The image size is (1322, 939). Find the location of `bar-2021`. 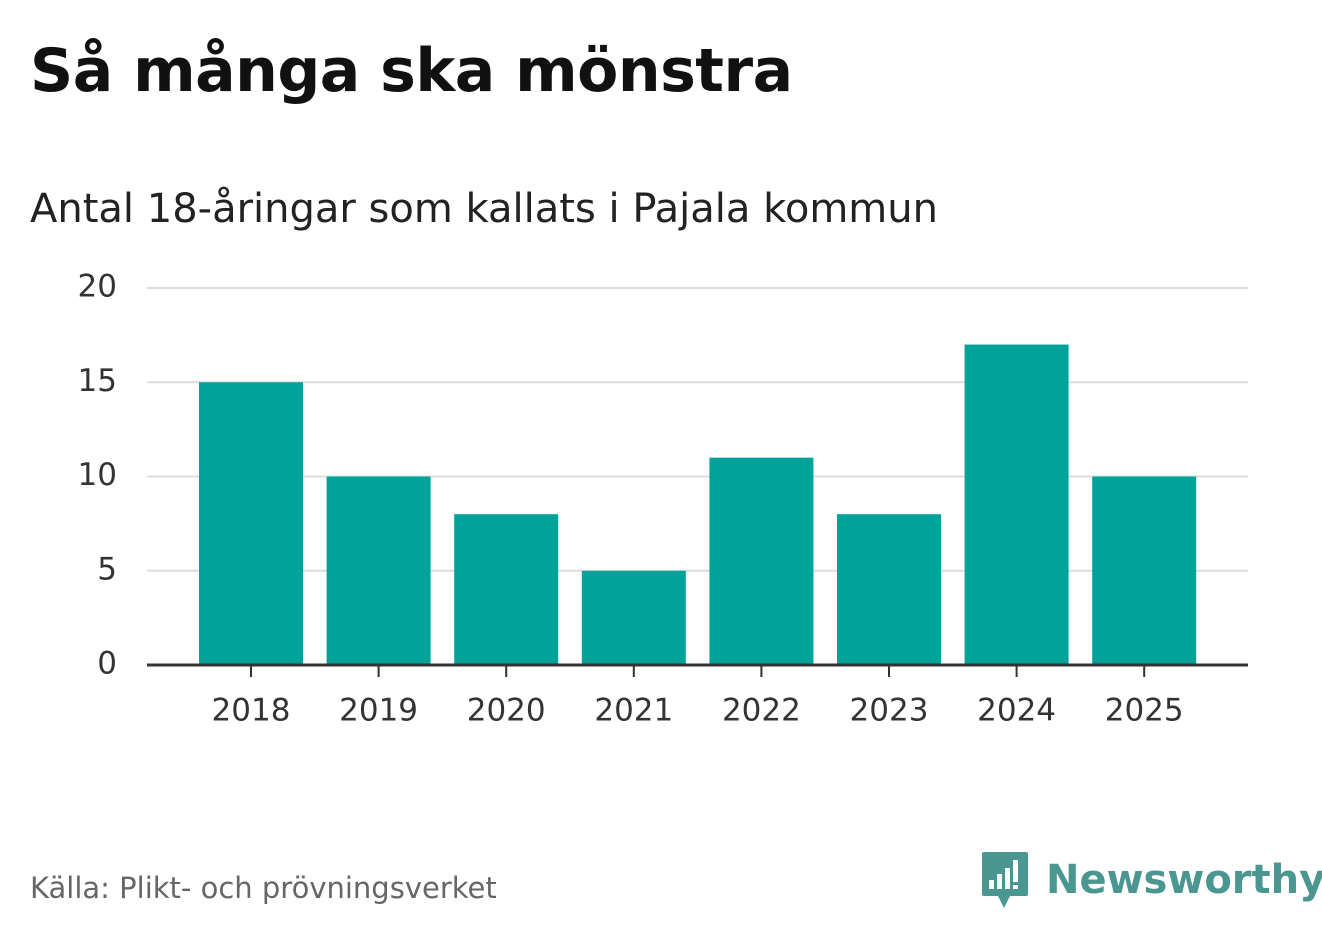

bar-2021 is located at coordinates (633, 617).